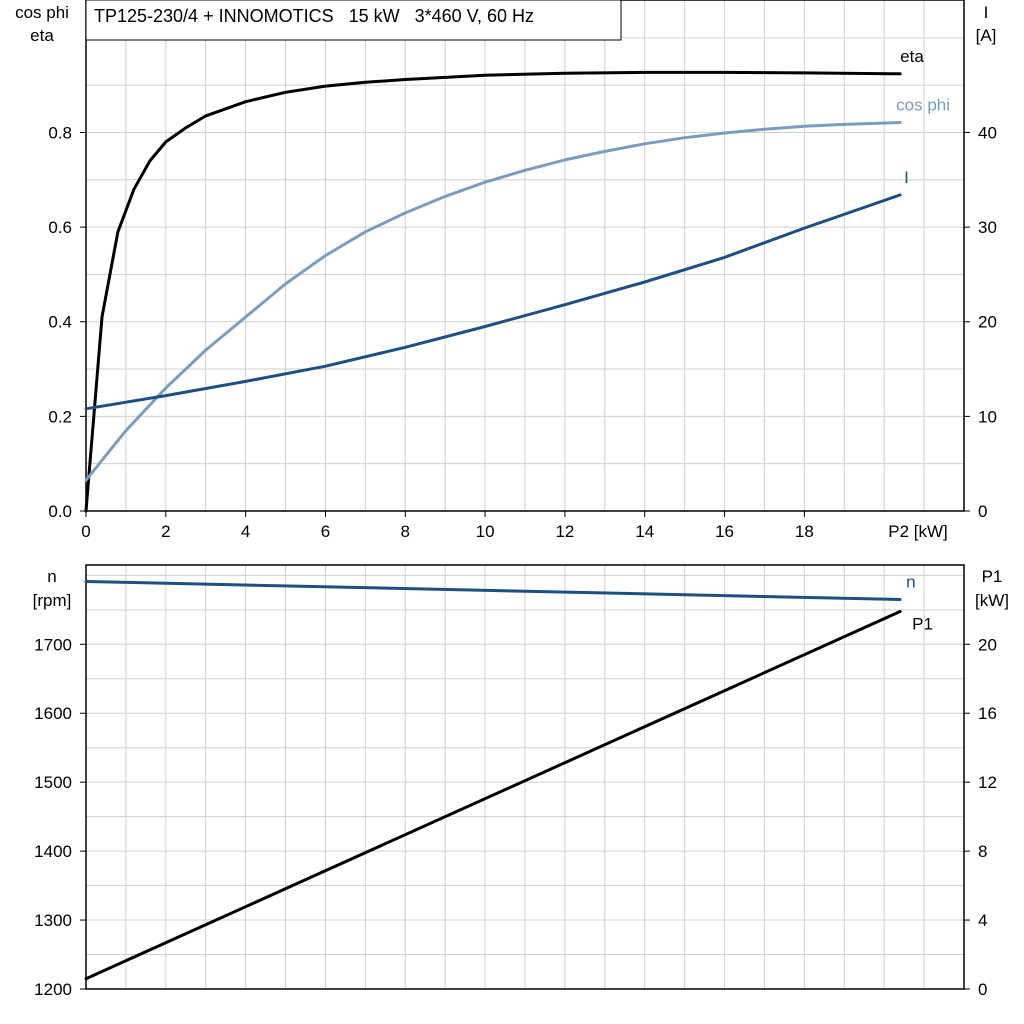 The image size is (1024, 1024). I want to click on top-x-tick-label: 6, so click(325, 531).